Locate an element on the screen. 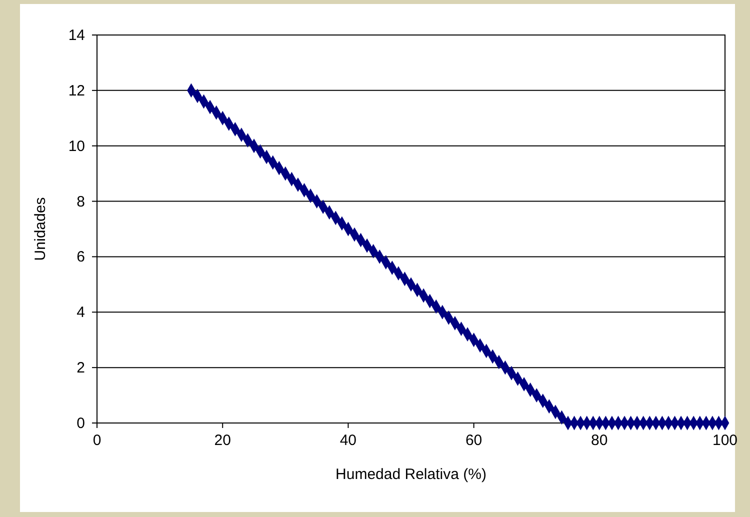 This screenshot has height=517, width=750. x-tick-label: 100 is located at coordinates (725, 440).